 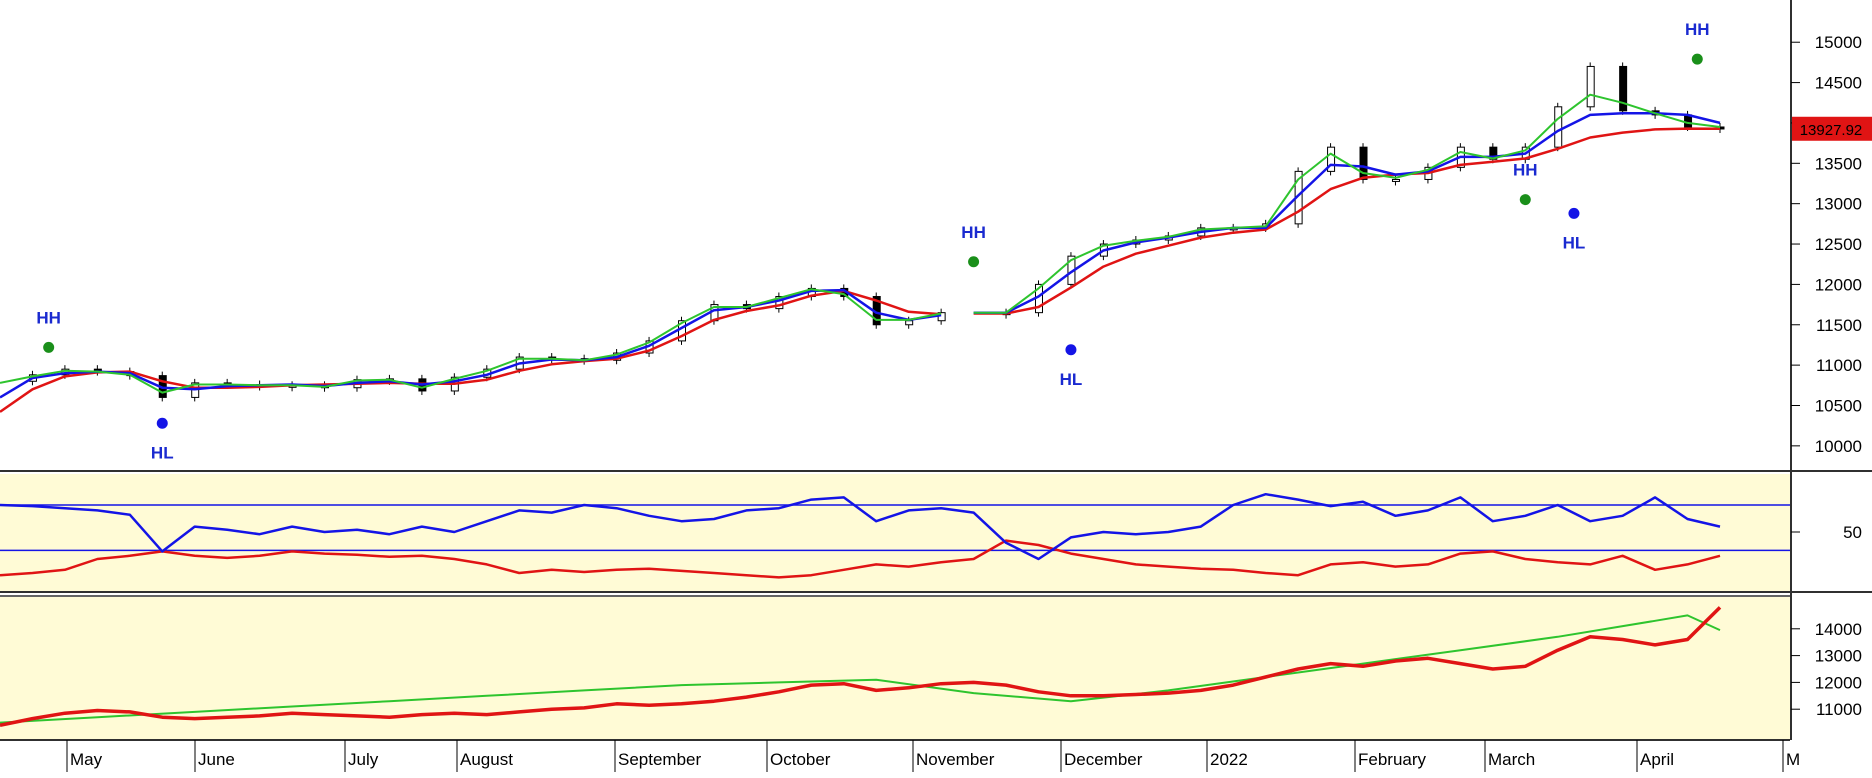 What do you see at coordinates (1793, 759) in the screenshot?
I see `date-label: M` at bounding box center [1793, 759].